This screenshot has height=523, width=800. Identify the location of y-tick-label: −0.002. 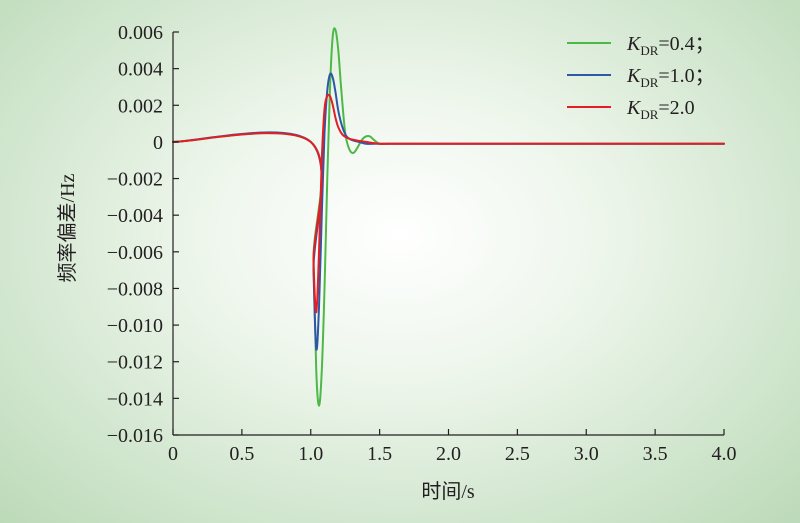
(135, 180).